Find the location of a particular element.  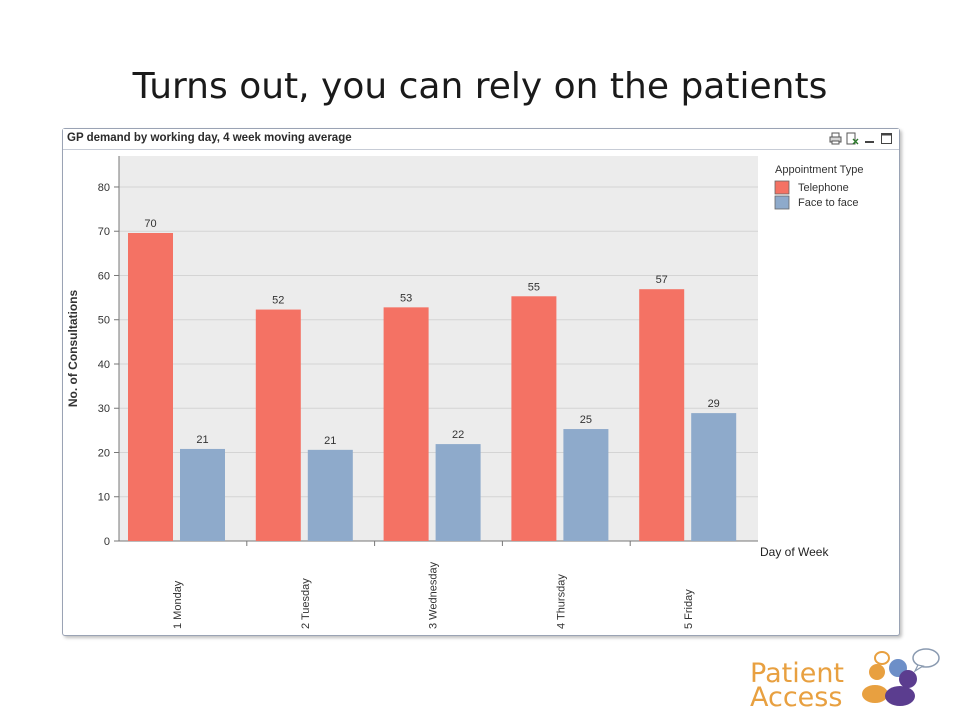

slide-title: Turns out, you can rely on the patients is located at coordinates (480, 86).